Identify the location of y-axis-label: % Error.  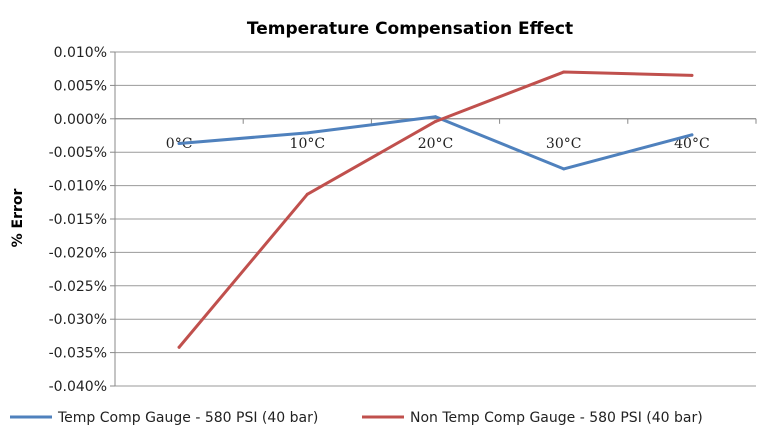
(18, 218).